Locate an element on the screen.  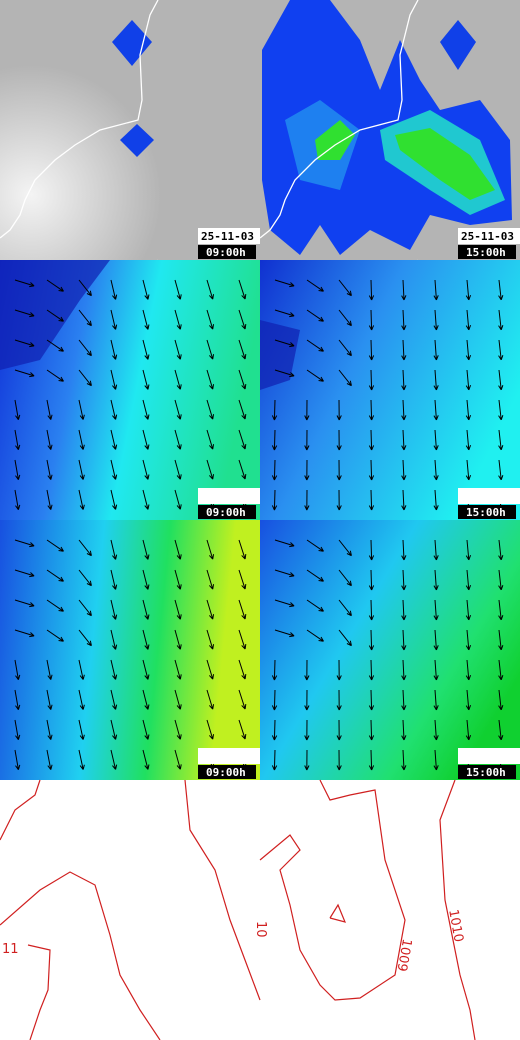
isobar-label: 11 is located at coordinates (10, 949).